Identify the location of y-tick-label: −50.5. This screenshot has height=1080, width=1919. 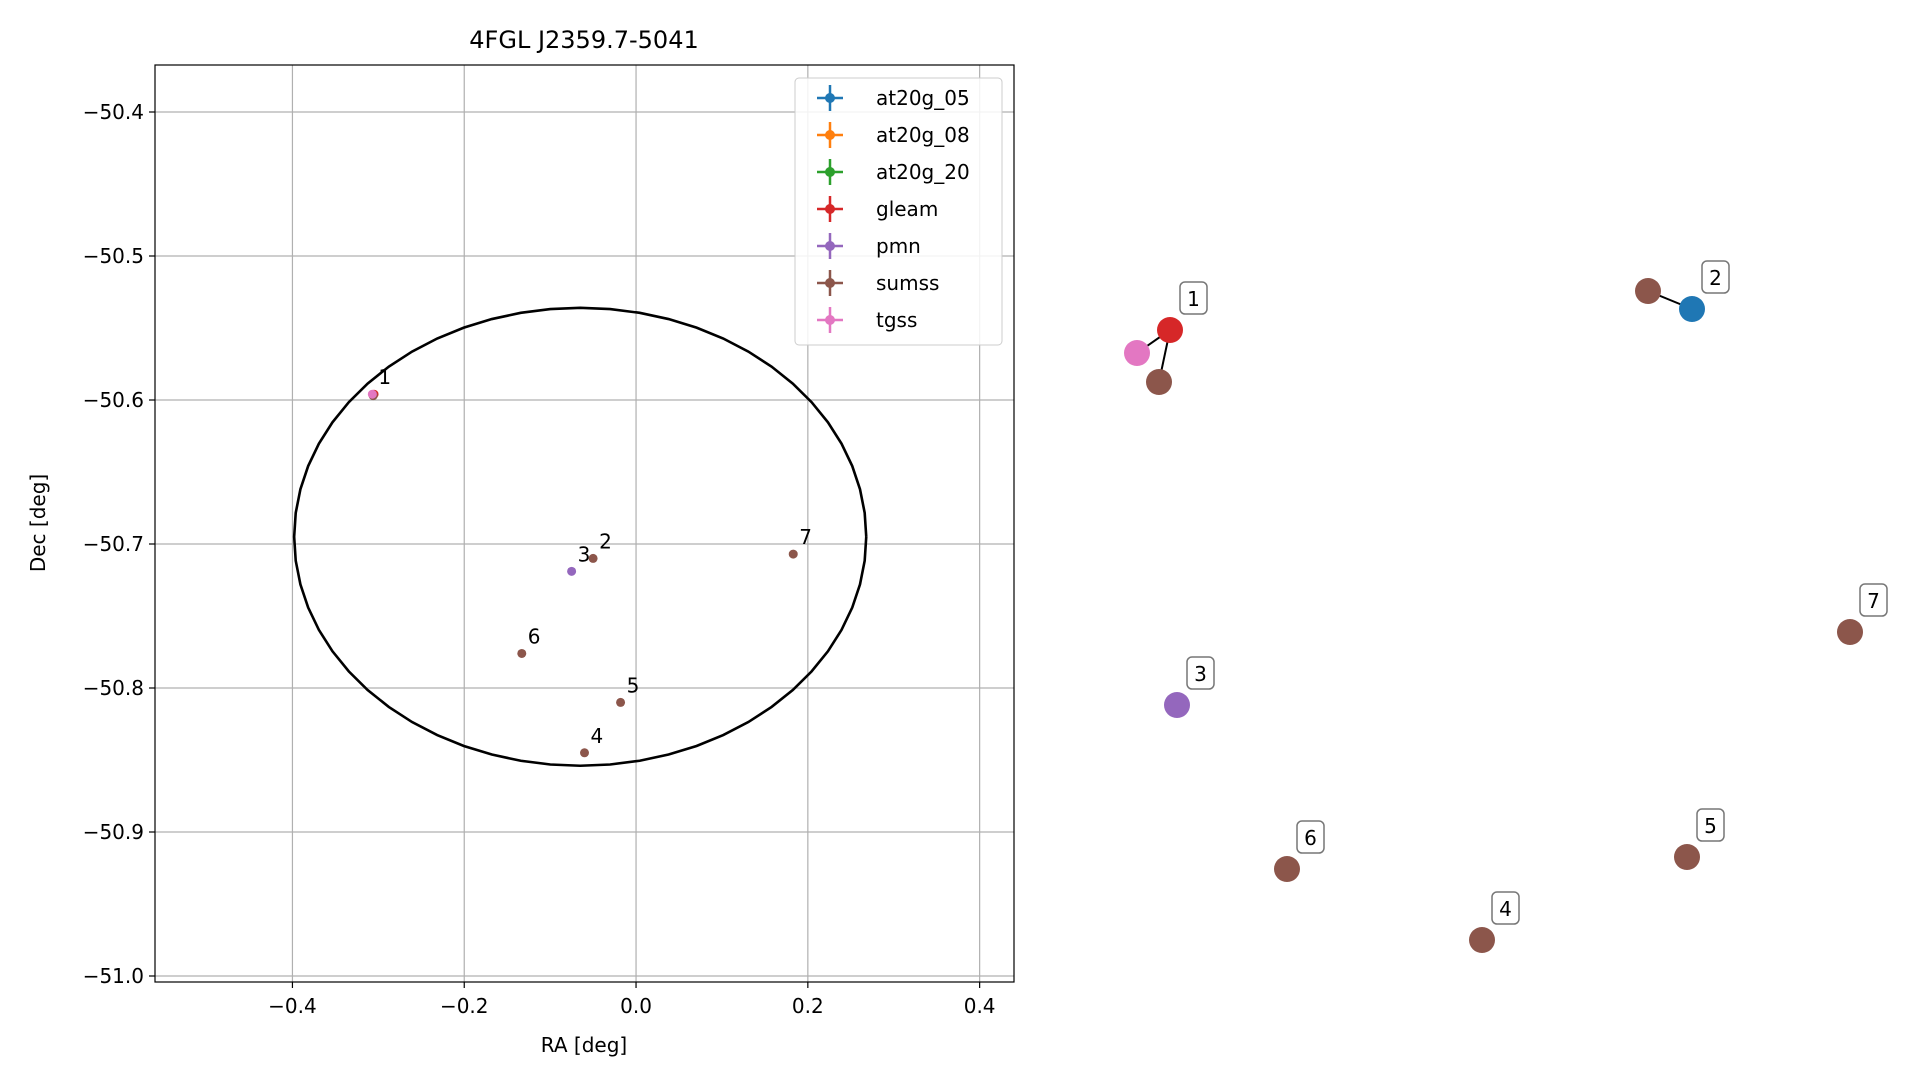
(113, 256).